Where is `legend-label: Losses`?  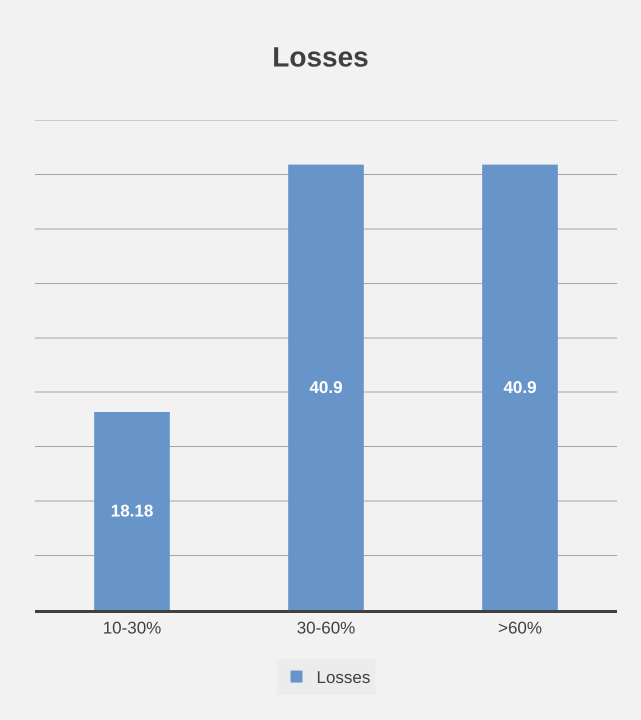 legend-label: Losses is located at coordinates (343, 678).